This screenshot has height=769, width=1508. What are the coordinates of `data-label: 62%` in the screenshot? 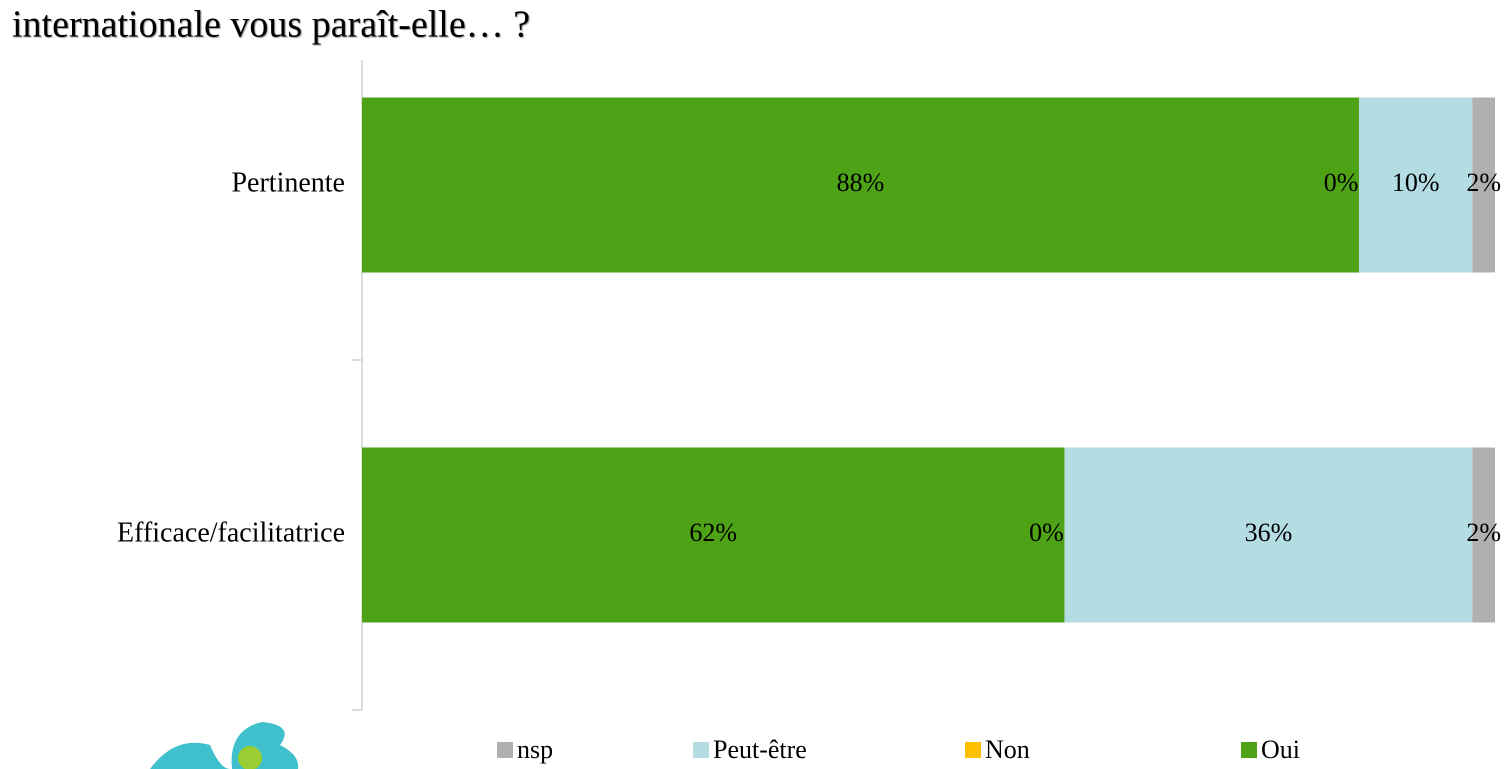 It's located at (713, 532).